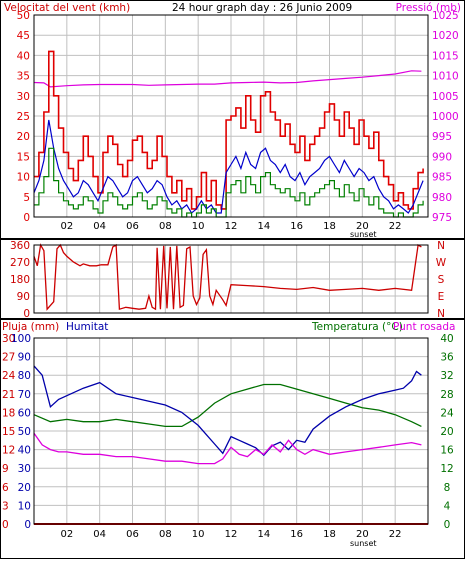 The height and width of the screenshot is (563, 465). Describe the element at coordinates (428, 8) in the screenshot. I see `pressure-axis-title: Pressió (mb)` at that location.